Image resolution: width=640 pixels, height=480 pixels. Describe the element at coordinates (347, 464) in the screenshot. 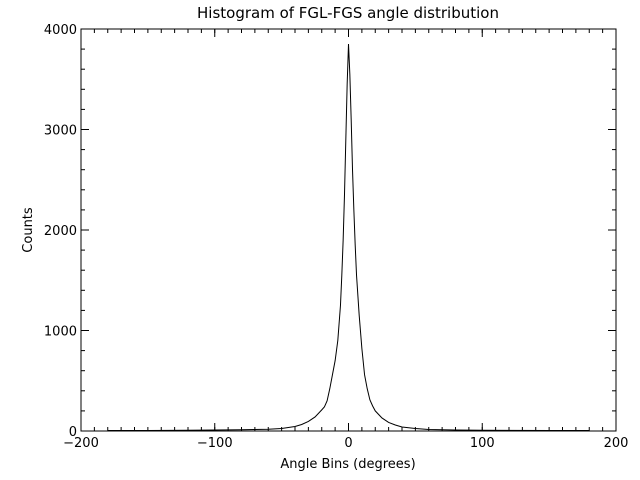

I see `x-axis-label: Angle Bins (degrees)` at that location.